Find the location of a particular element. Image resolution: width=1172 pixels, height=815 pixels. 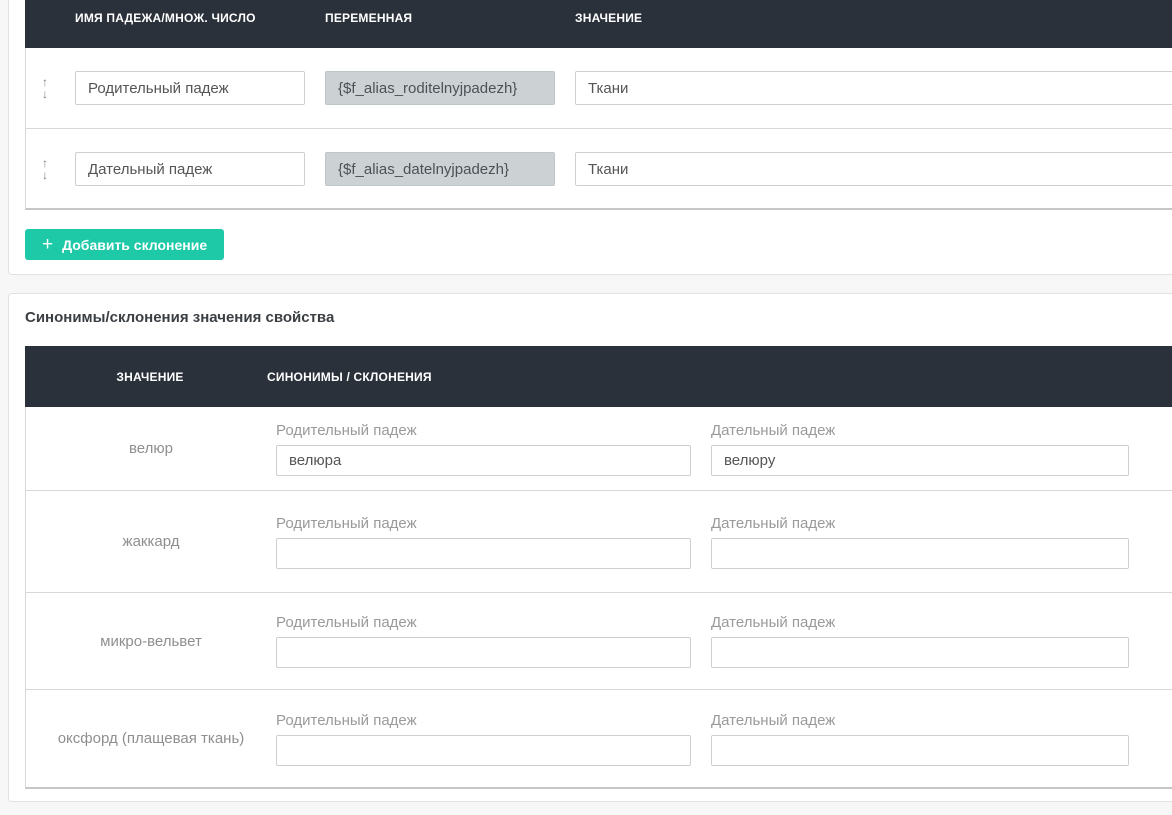

property-value-label: оксфорд (плащевая ткань) is located at coordinates (151, 738).